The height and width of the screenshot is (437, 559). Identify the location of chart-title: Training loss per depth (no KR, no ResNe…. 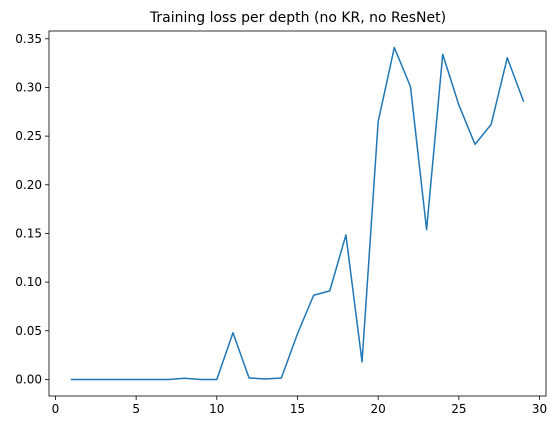
(297, 18).